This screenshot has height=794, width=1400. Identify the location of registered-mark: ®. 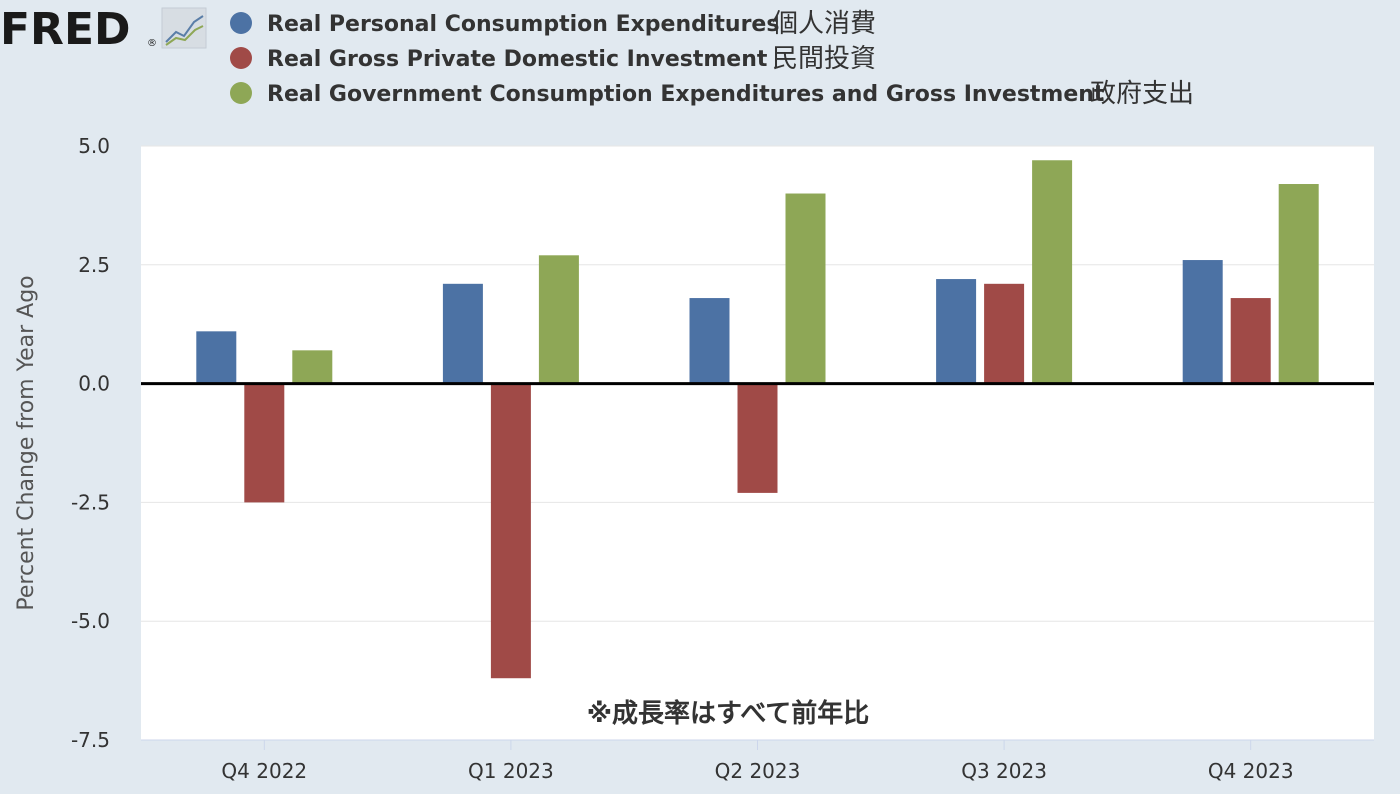
(152, 43).